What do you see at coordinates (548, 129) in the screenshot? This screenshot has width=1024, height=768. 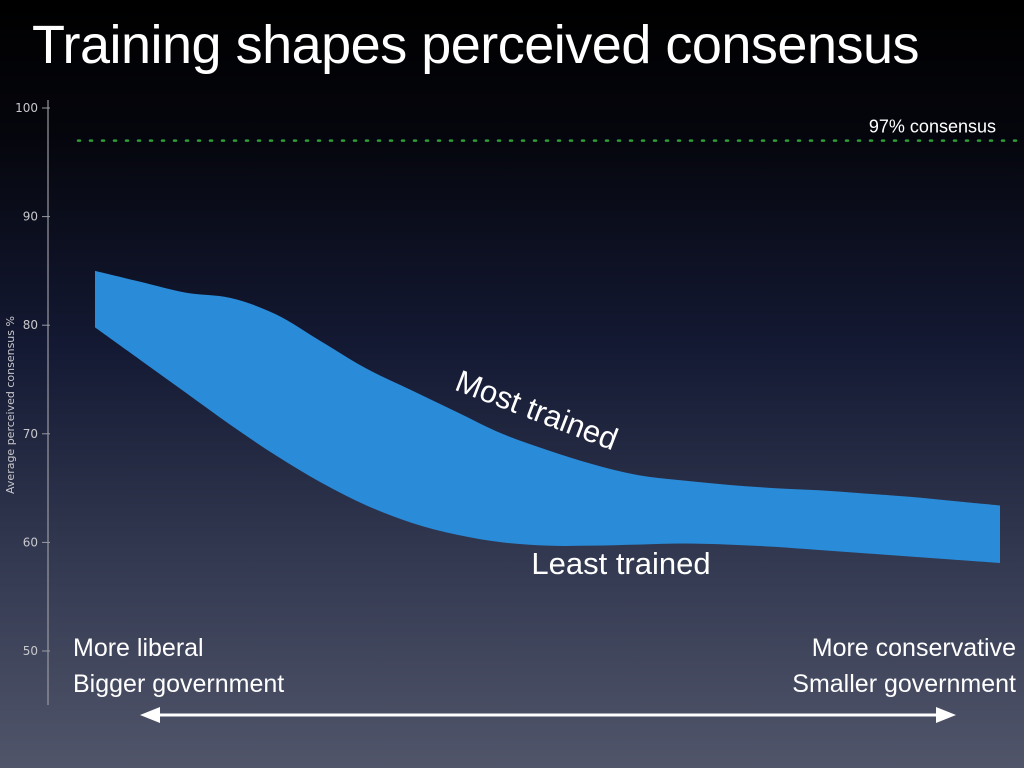 I see `reference-layer: 97% consensus` at bounding box center [548, 129].